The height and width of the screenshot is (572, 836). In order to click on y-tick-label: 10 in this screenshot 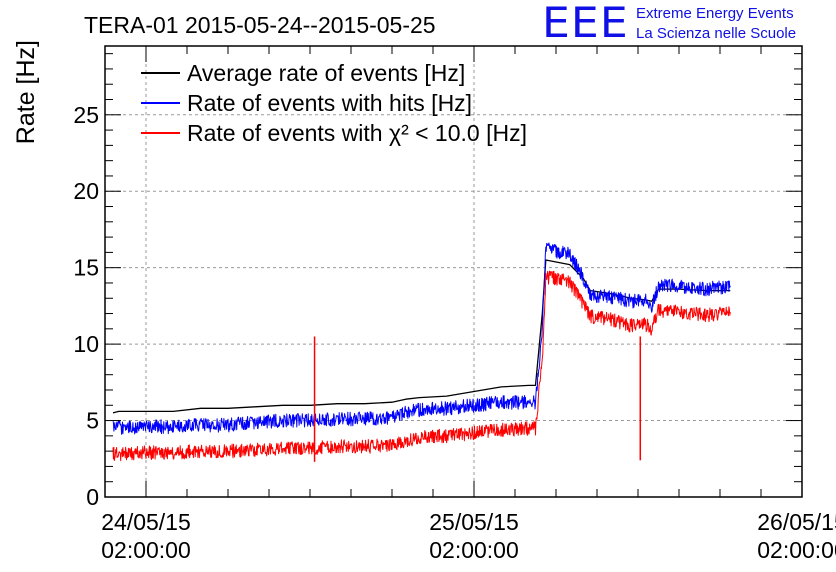, I will do `click(86, 344)`.